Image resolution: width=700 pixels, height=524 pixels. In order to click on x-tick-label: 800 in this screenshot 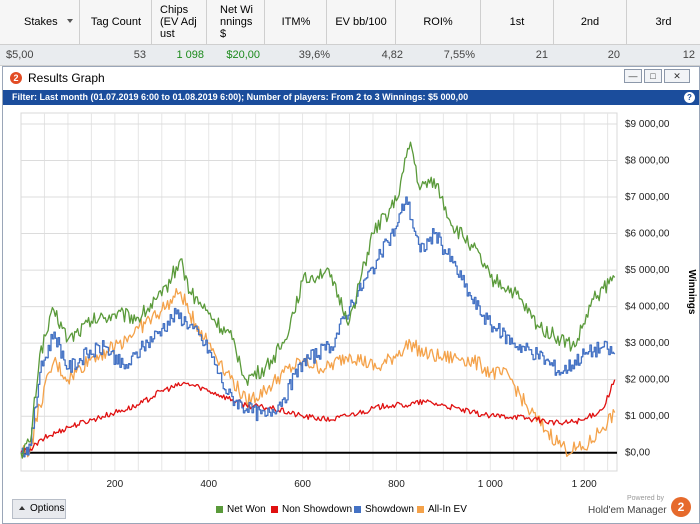, I will do `click(396, 484)`.